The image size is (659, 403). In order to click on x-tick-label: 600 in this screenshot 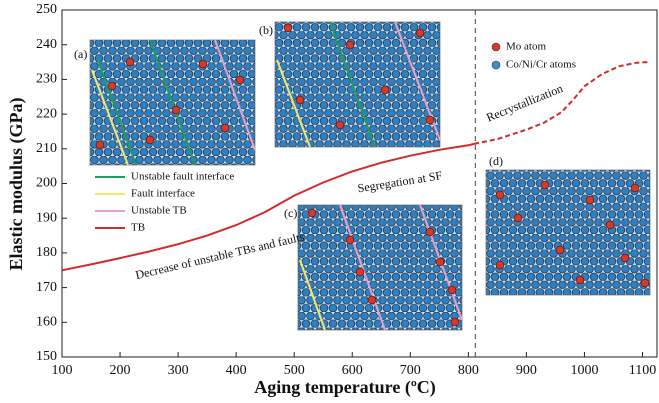, I will do `click(352, 370)`.